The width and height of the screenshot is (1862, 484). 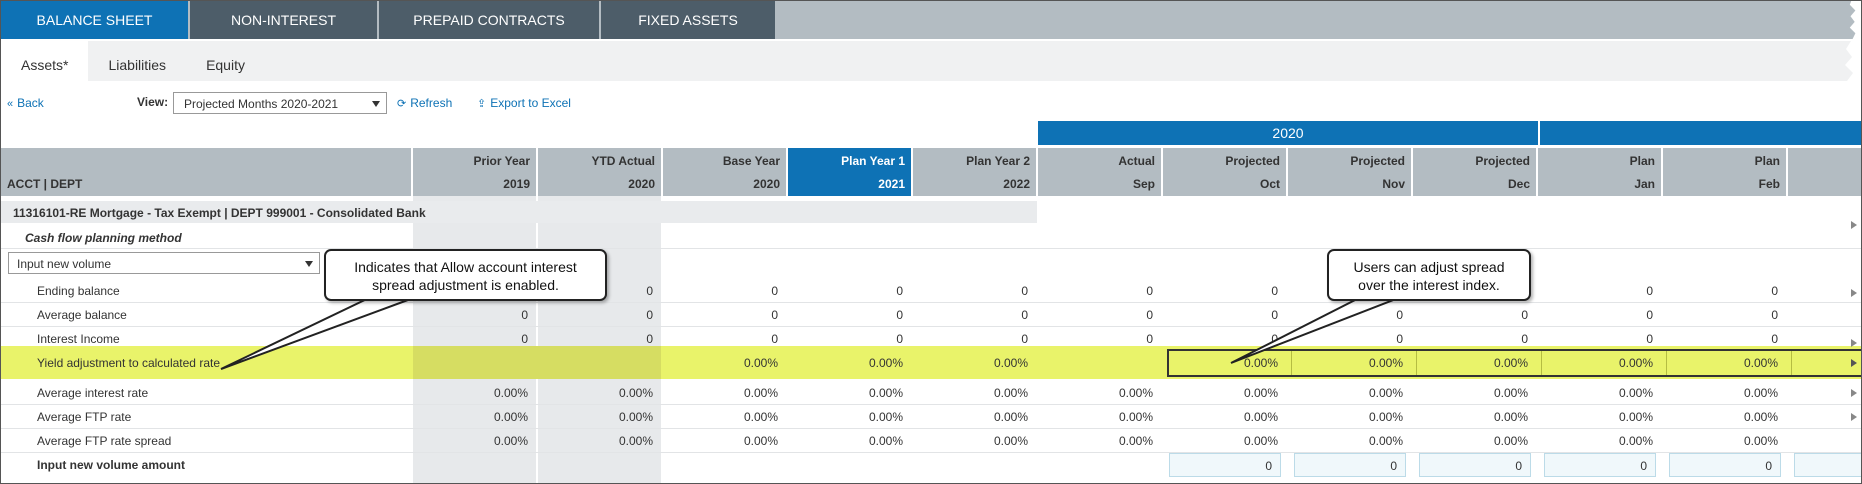 I want to click on cell-yield-adjustment-2: 0.00%, so click(x=760, y=363).